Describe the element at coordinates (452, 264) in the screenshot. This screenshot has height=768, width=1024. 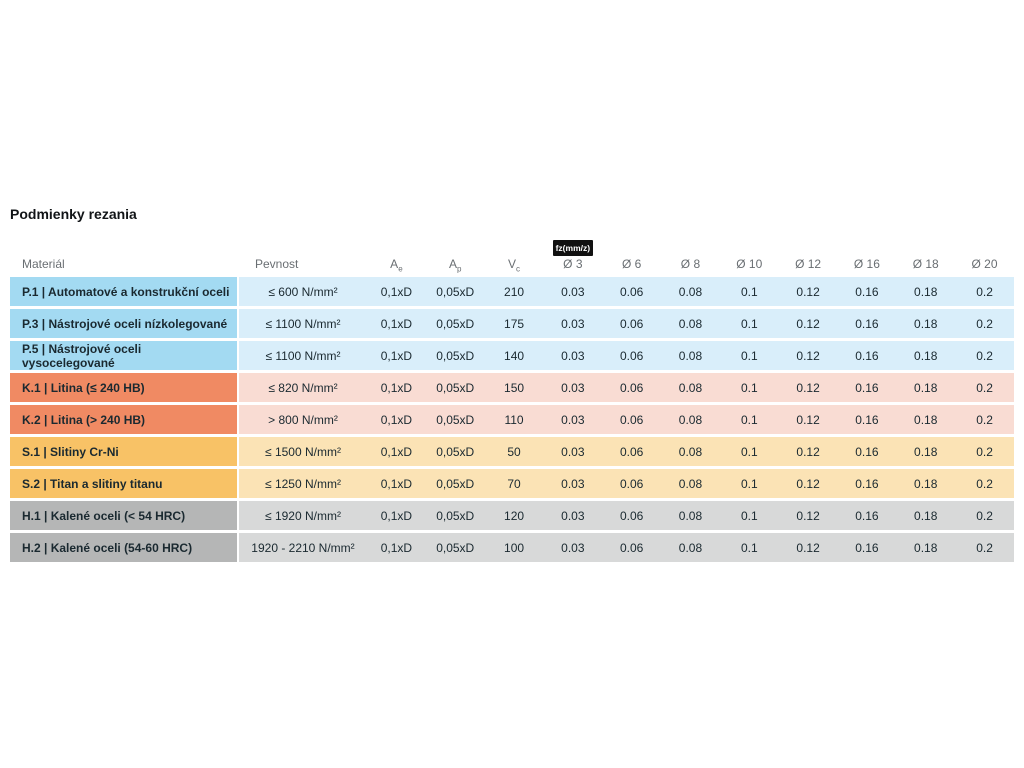
I see `header-ap-base: A` at that location.